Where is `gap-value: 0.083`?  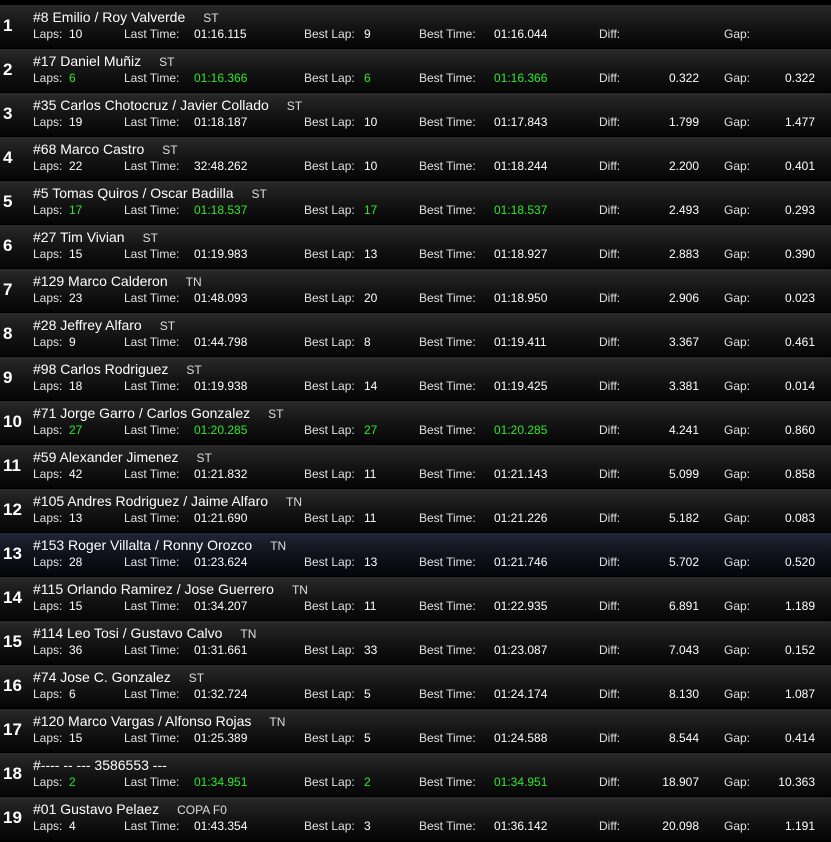 gap-value: 0.083 is located at coordinates (799, 518).